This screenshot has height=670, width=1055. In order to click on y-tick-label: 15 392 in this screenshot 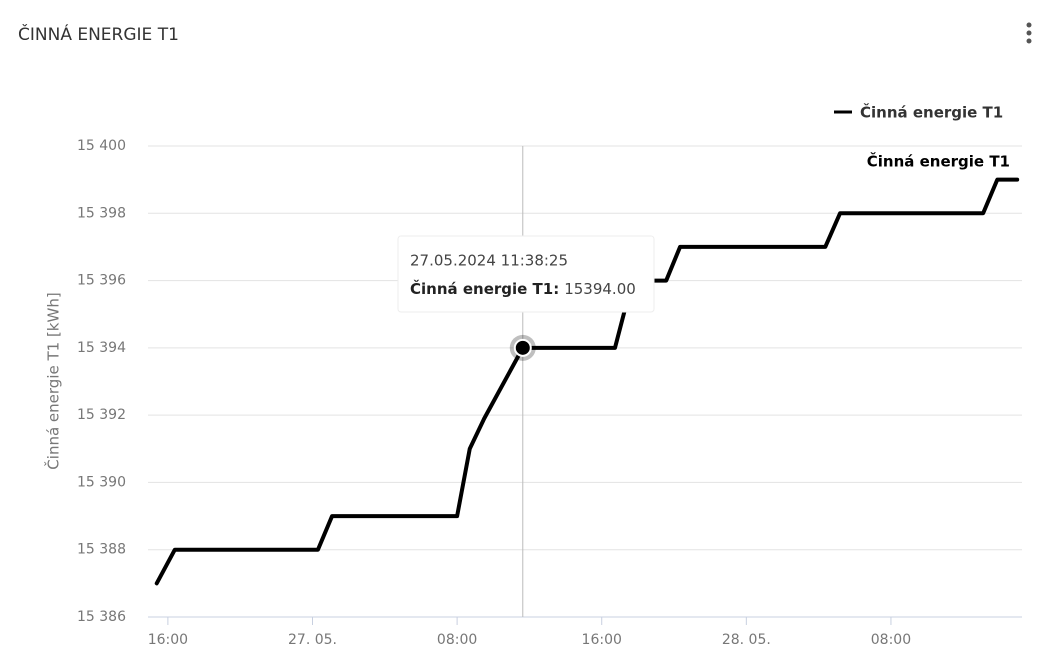, I will do `click(101, 415)`.